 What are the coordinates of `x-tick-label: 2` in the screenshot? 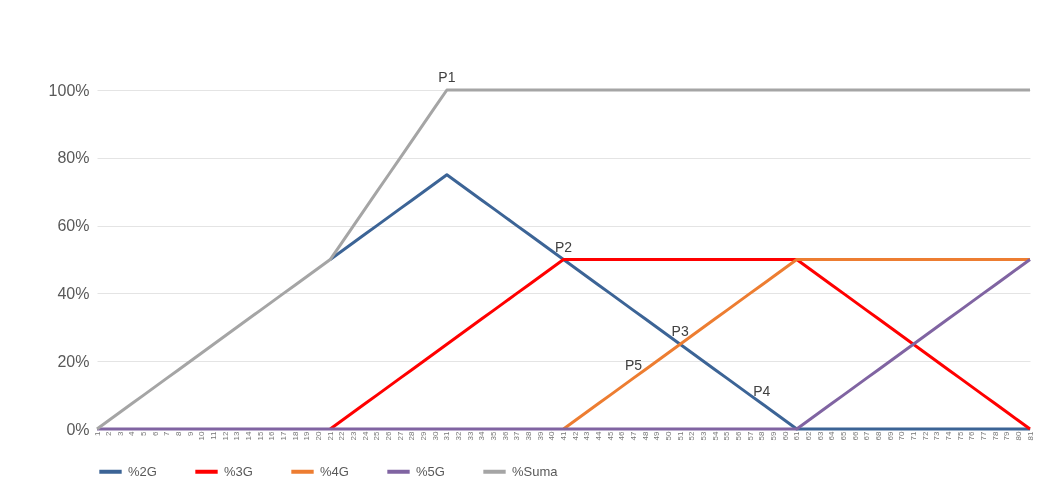 It's located at (109, 433).